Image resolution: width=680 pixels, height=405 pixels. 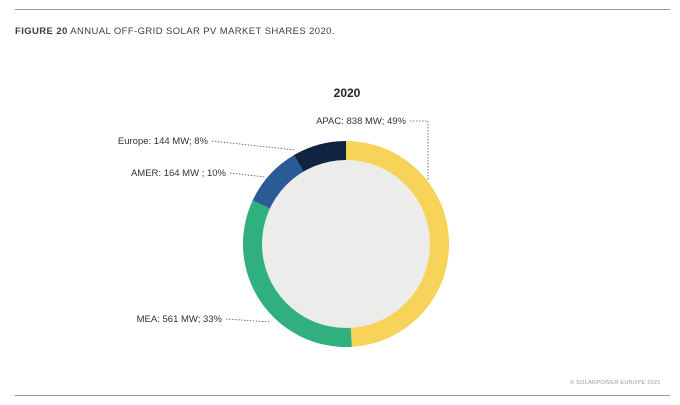 What do you see at coordinates (342, 395) in the screenshot?
I see `bottom-rule` at bounding box center [342, 395].